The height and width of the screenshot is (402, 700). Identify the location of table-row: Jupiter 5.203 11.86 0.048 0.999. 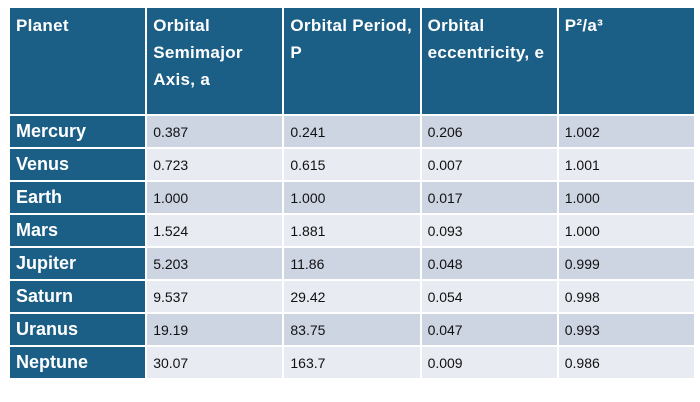
(351, 263).